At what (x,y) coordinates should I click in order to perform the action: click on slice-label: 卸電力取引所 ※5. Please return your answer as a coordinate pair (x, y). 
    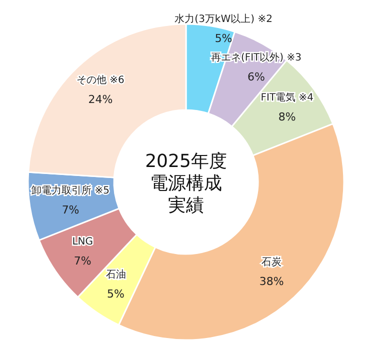
    Looking at the image, I should click on (71, 190).